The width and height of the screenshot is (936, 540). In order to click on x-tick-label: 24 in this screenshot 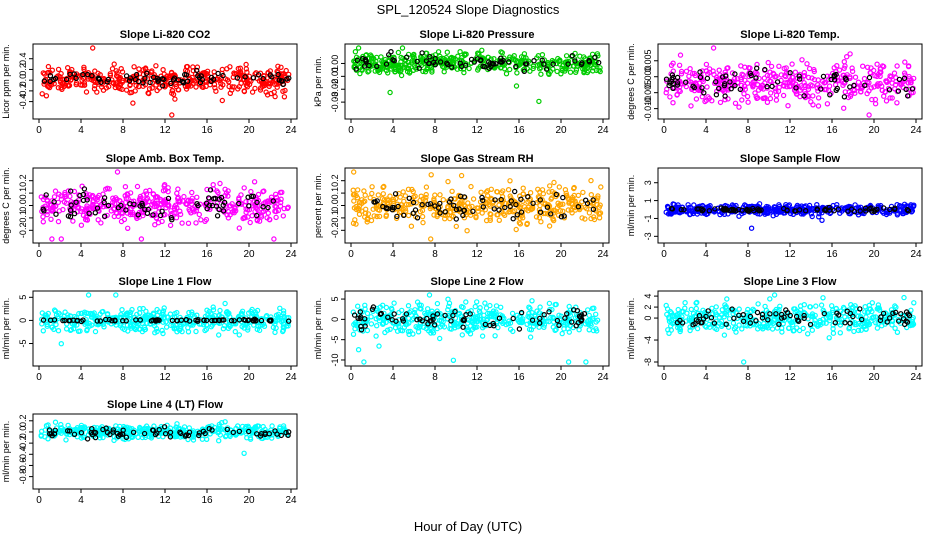, I will do `click(291, 500)`.